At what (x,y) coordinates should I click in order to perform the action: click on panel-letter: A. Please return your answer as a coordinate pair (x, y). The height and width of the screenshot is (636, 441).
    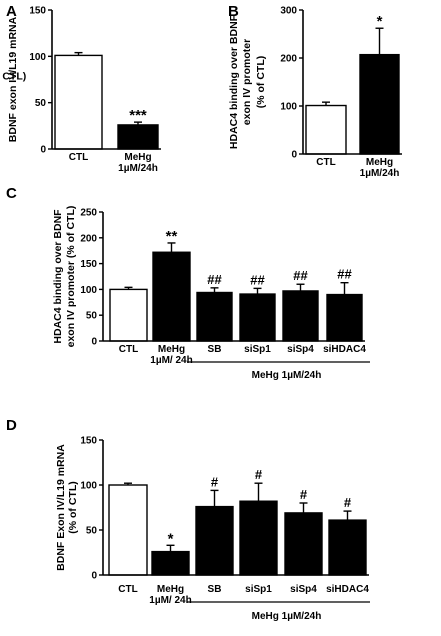
    Looking at the image, I should click on (11, 11).